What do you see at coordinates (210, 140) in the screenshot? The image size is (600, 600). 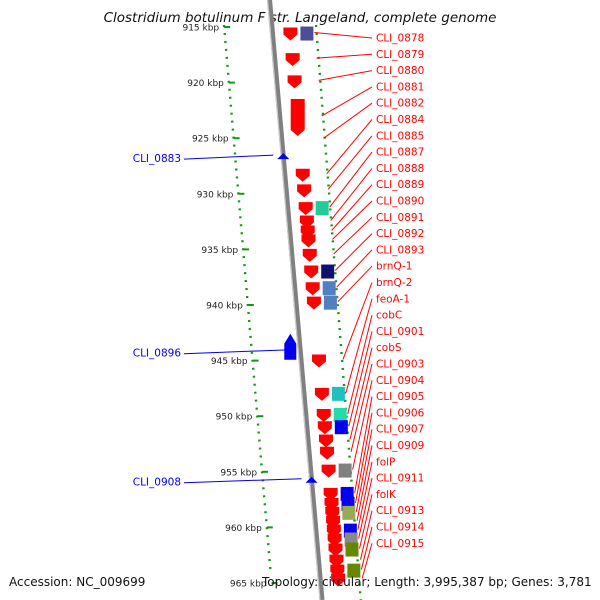 I see `ruler-tick-label: 925 kbp` at bounding box center [210, 140].